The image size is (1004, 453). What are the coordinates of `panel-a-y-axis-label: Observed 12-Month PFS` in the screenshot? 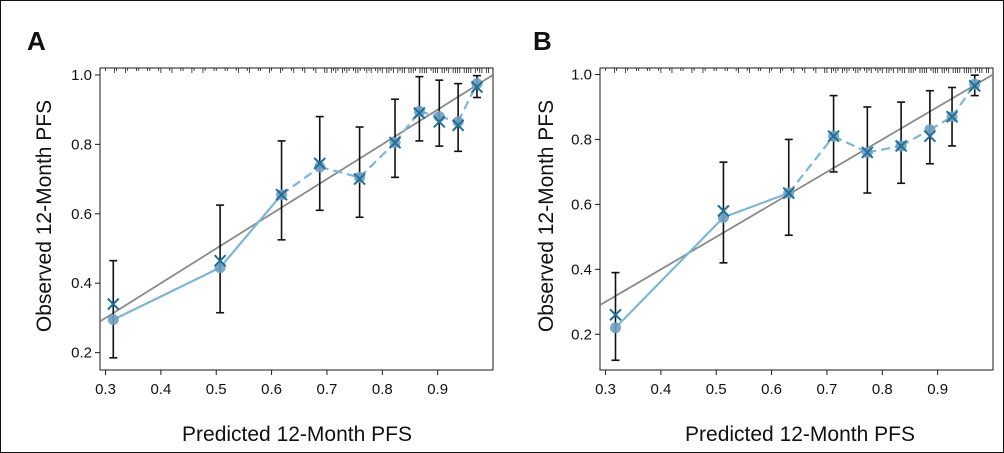 It's located at (44, 216).